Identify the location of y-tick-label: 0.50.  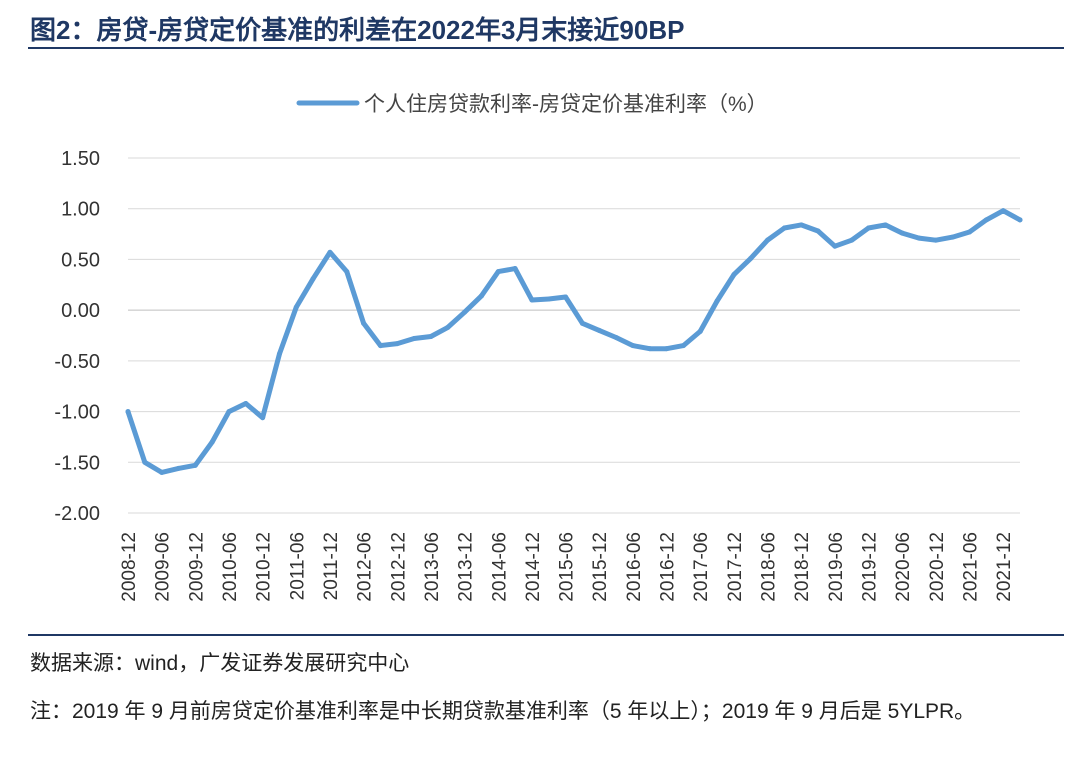
(80, 260).